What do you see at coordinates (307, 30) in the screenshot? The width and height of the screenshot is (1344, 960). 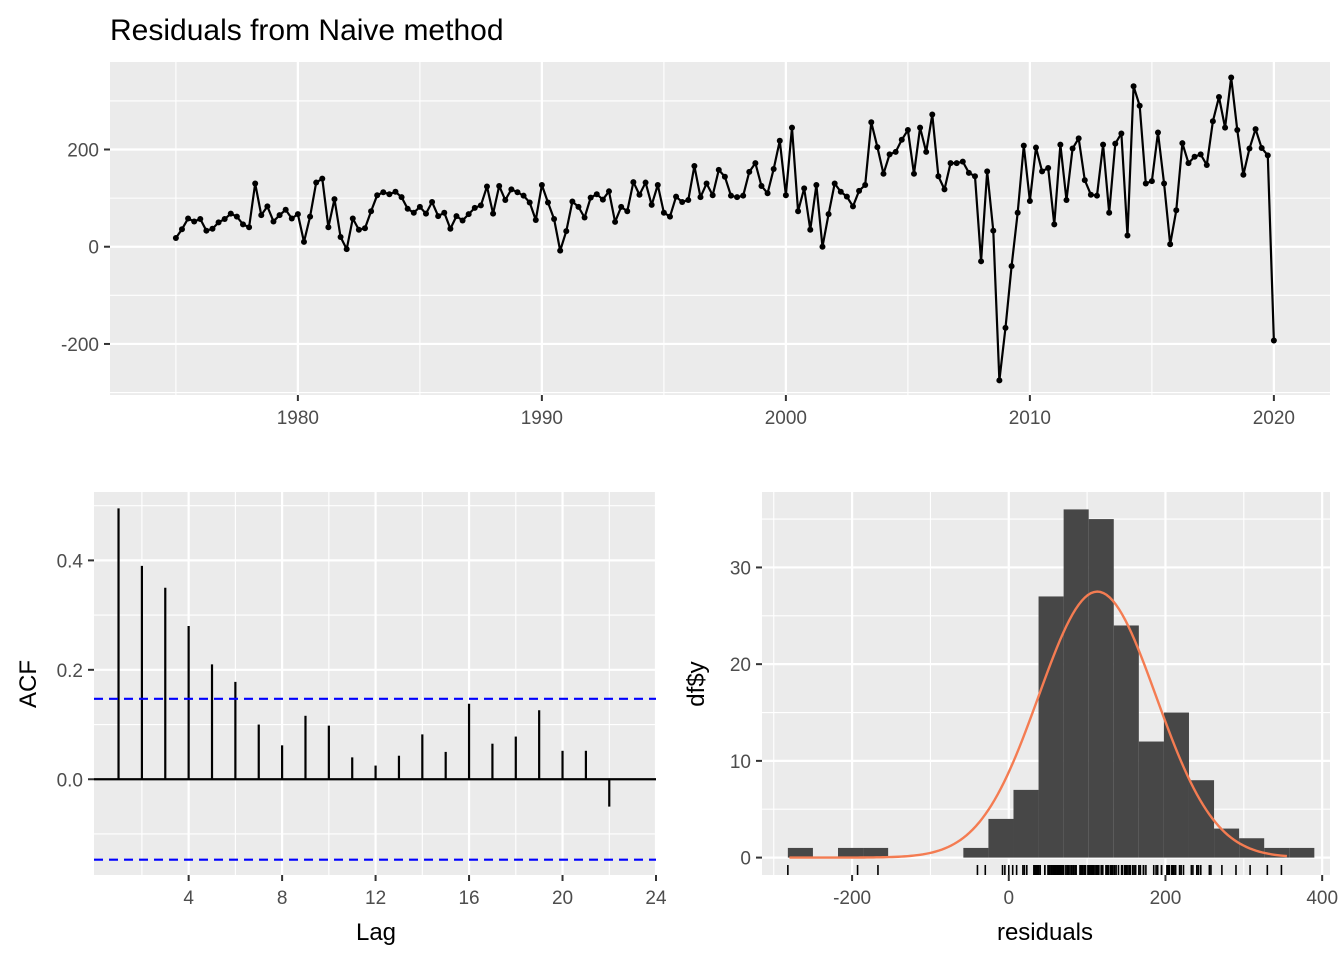 I see `chart-title: Residuals from Naive method` at bounding box center [307, 30].